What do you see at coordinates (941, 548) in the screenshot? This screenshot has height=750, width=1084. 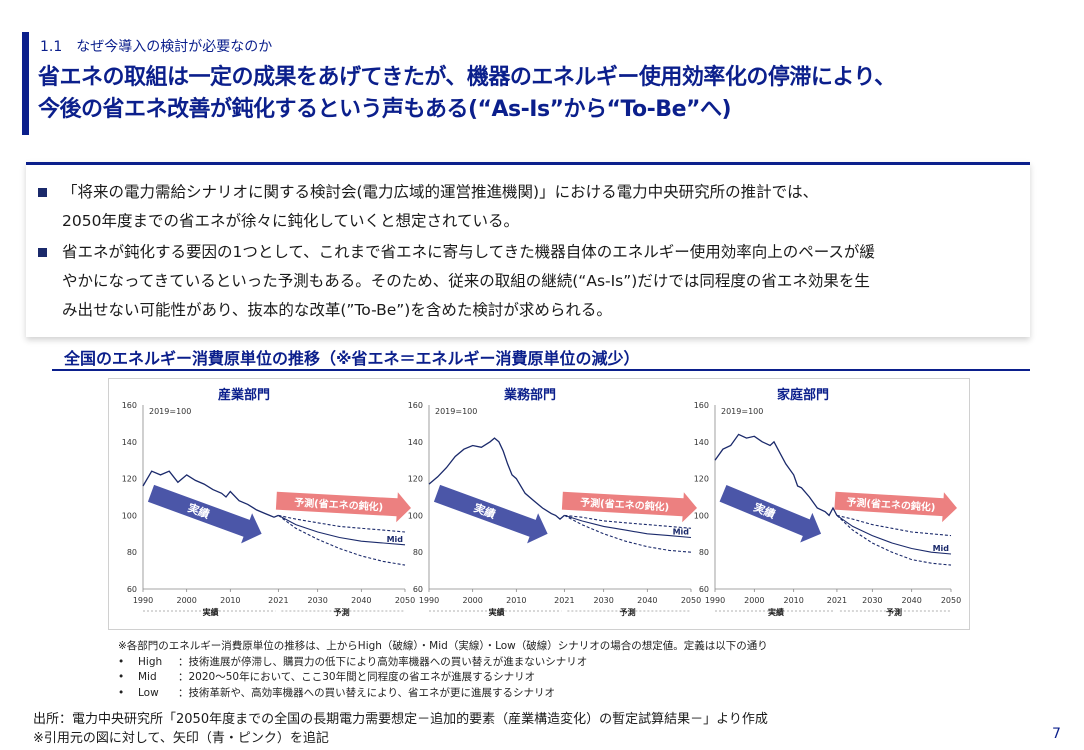 I see `mid-label: Mid` at bounding box center [941, 548].